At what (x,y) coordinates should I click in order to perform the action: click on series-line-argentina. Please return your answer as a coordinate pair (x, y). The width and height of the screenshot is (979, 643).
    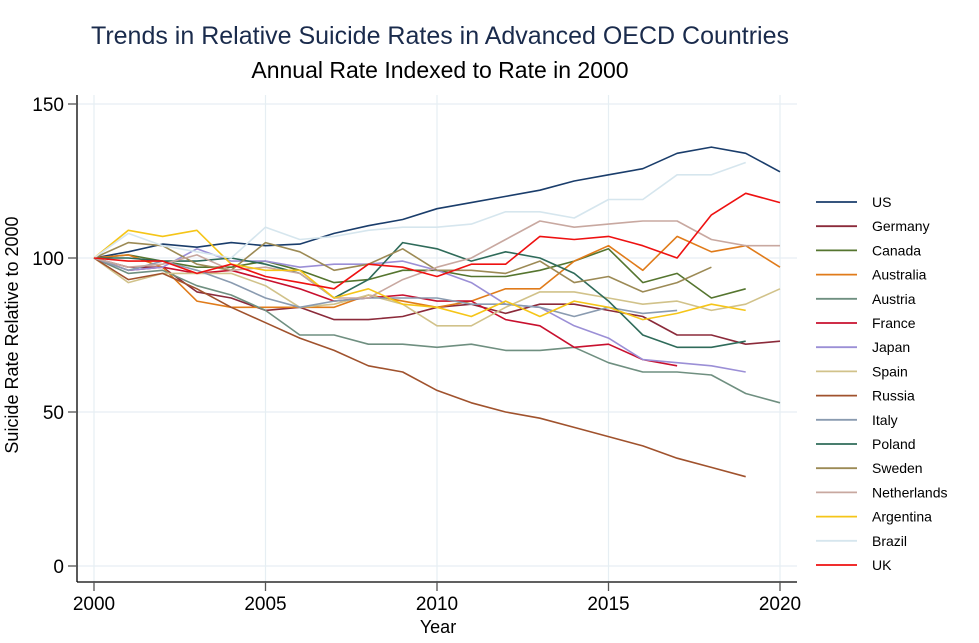
    Looking at the image, I should click on (419, 275).